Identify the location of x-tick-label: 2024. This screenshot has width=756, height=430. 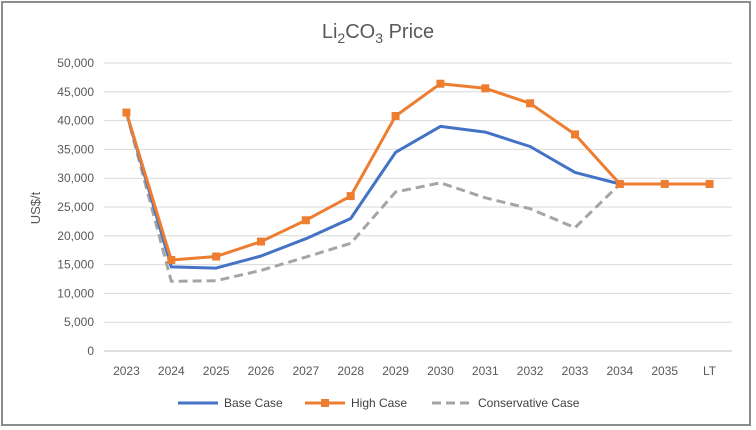
(171, 371).